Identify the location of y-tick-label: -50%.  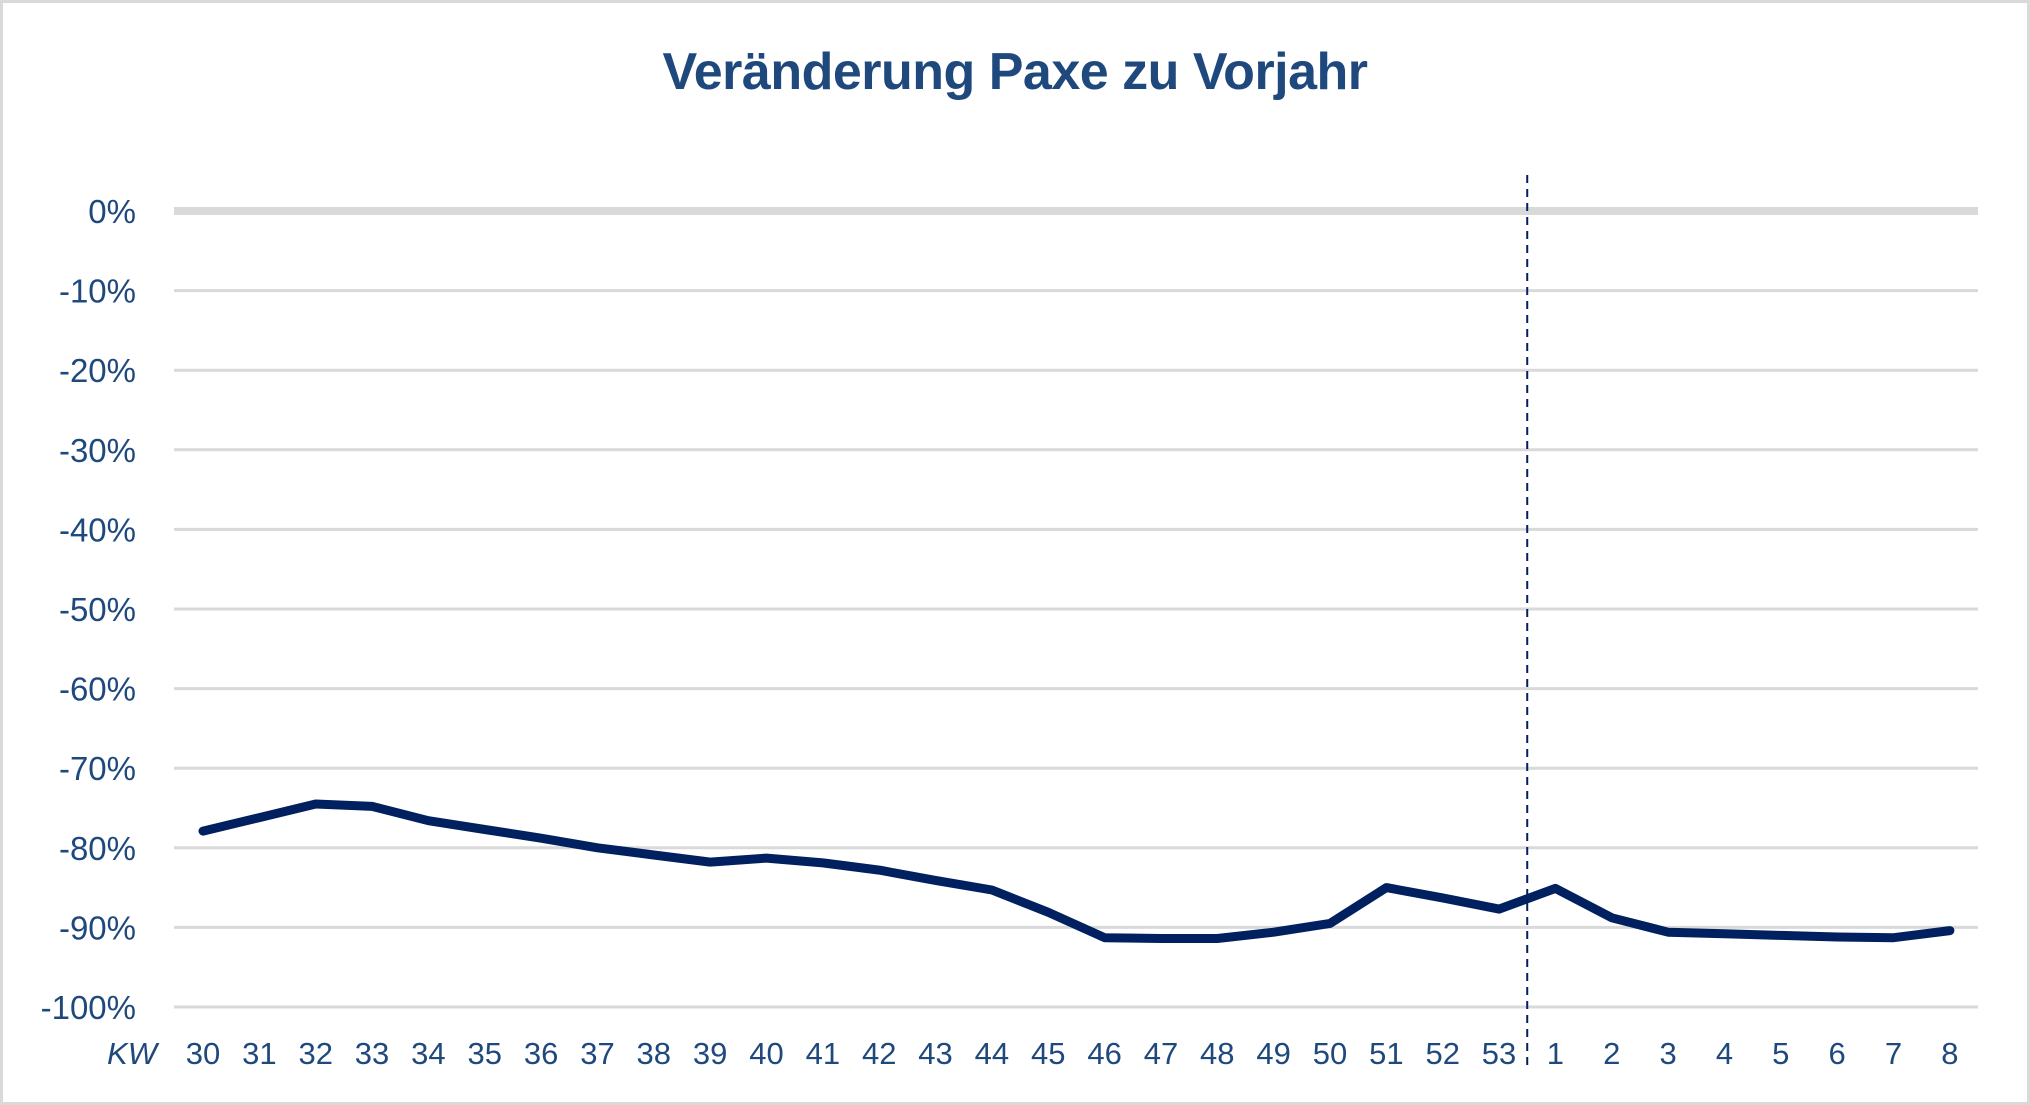
(97, 609).